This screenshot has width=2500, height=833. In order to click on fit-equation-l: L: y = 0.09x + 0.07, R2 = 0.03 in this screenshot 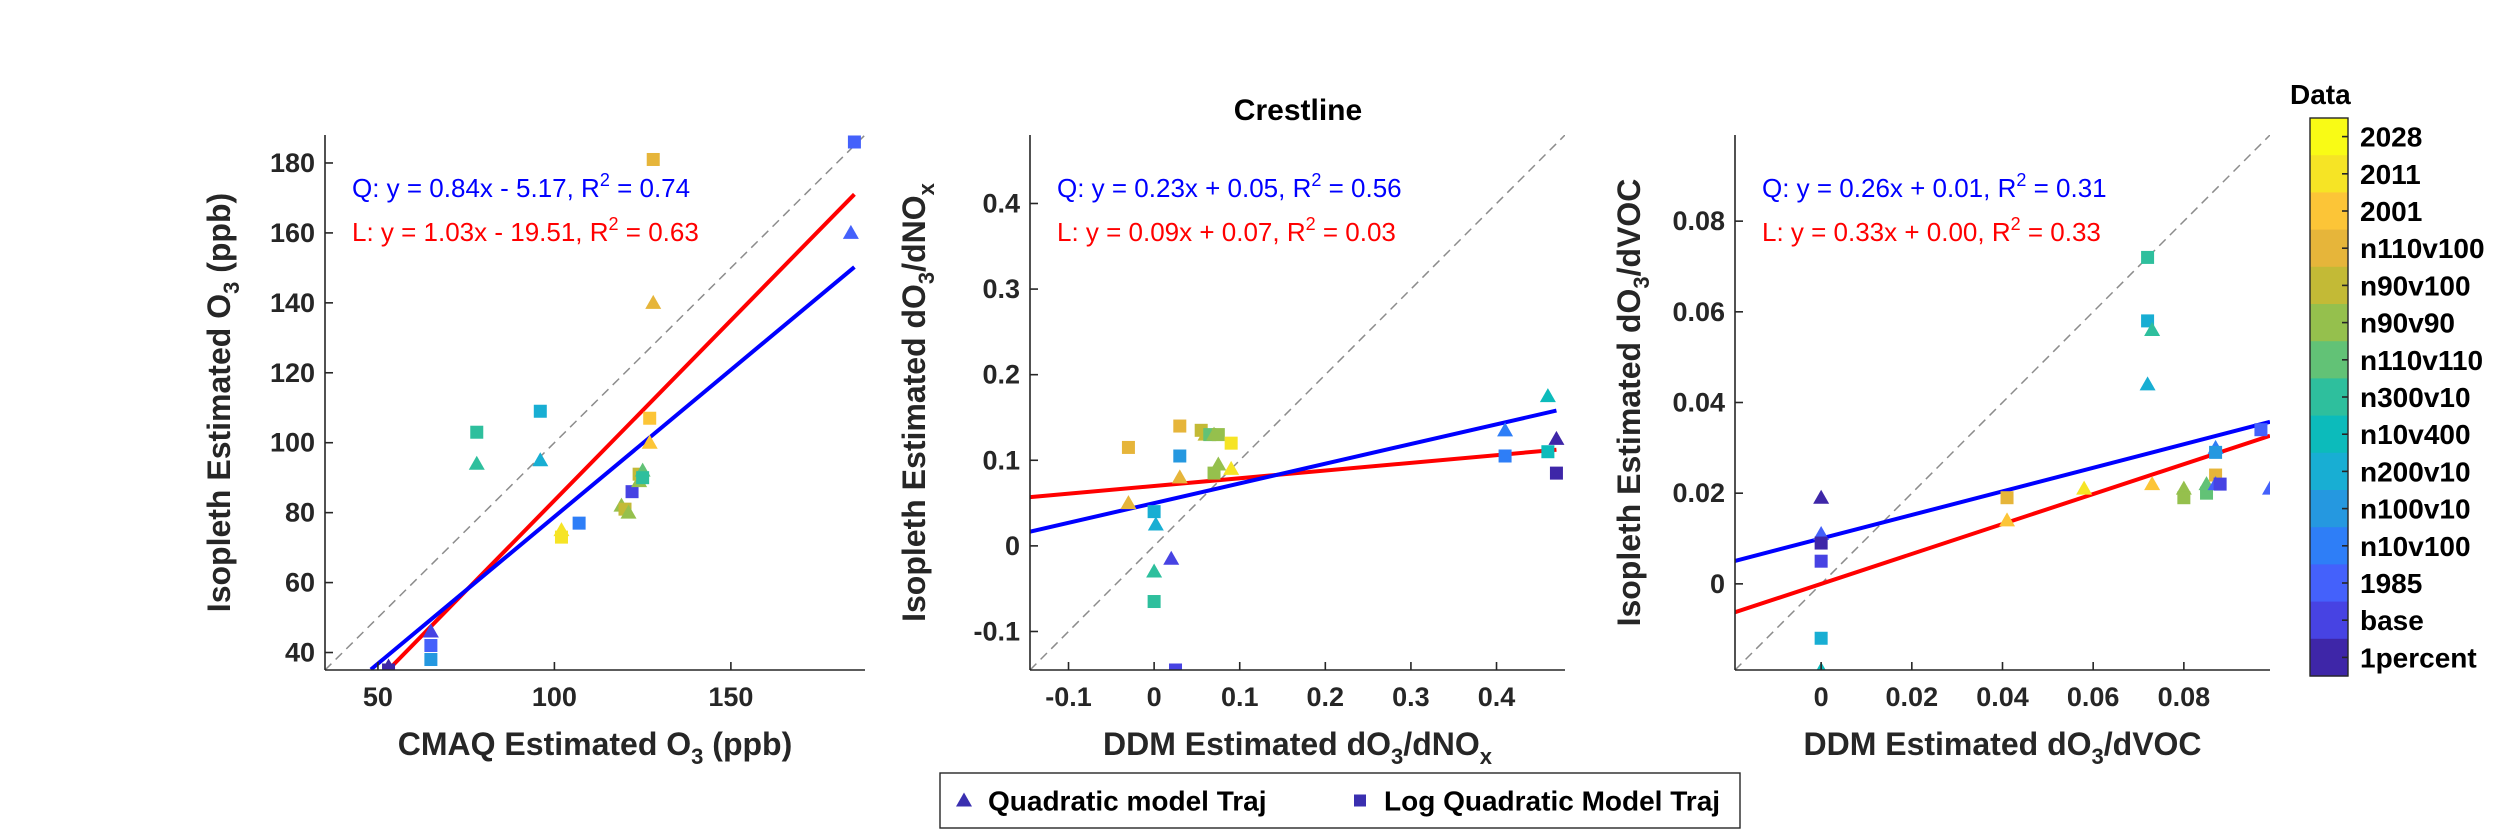, I will do `click(1226, 230)`.